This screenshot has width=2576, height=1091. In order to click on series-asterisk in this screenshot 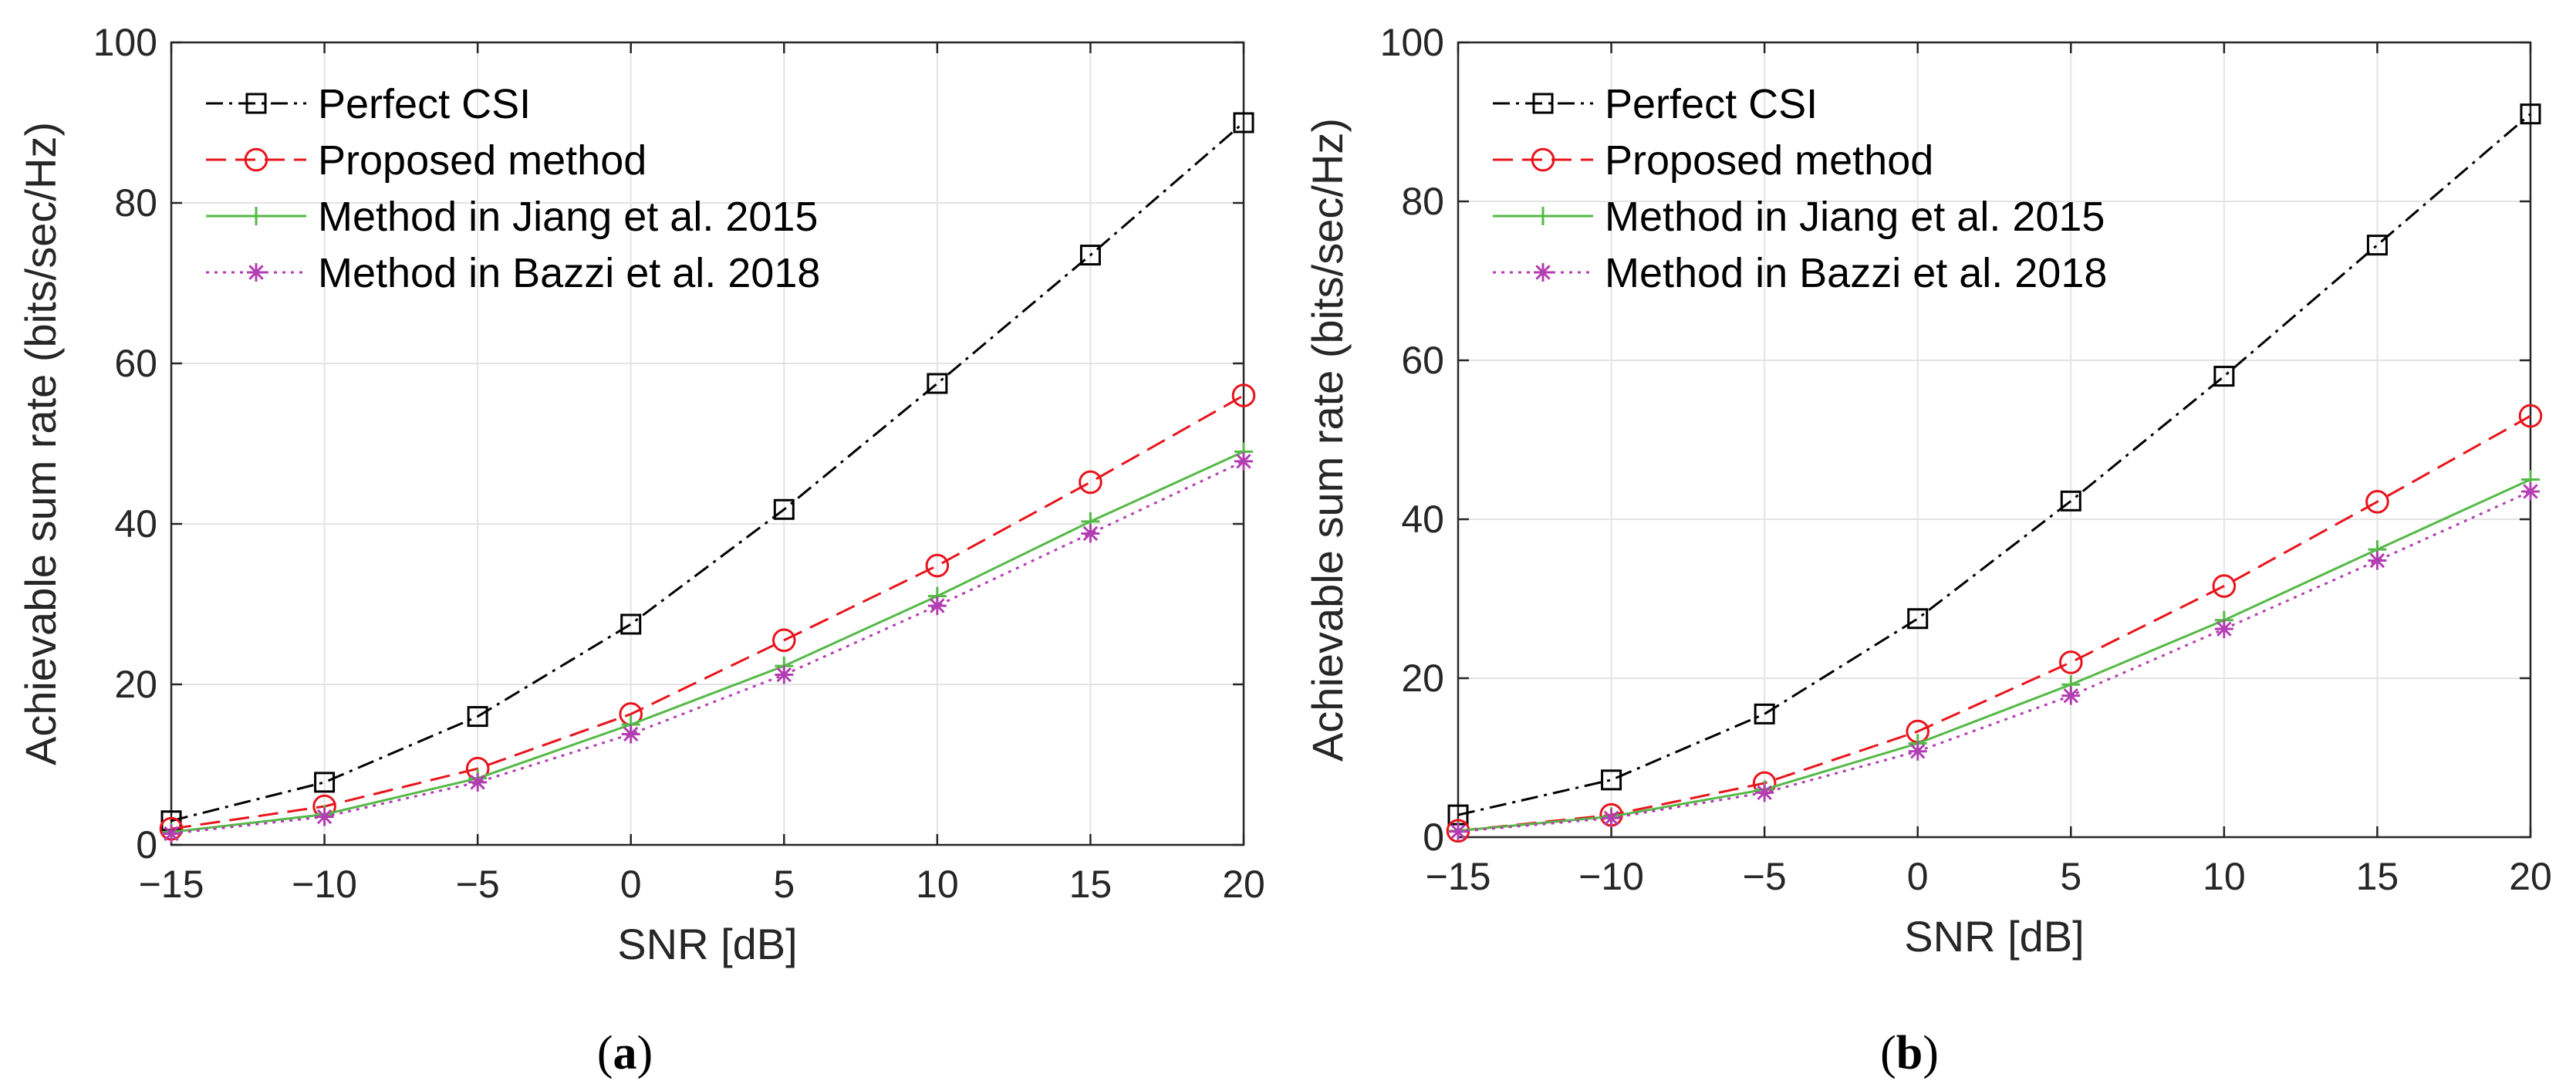, I will do `click(1994, 661)`.